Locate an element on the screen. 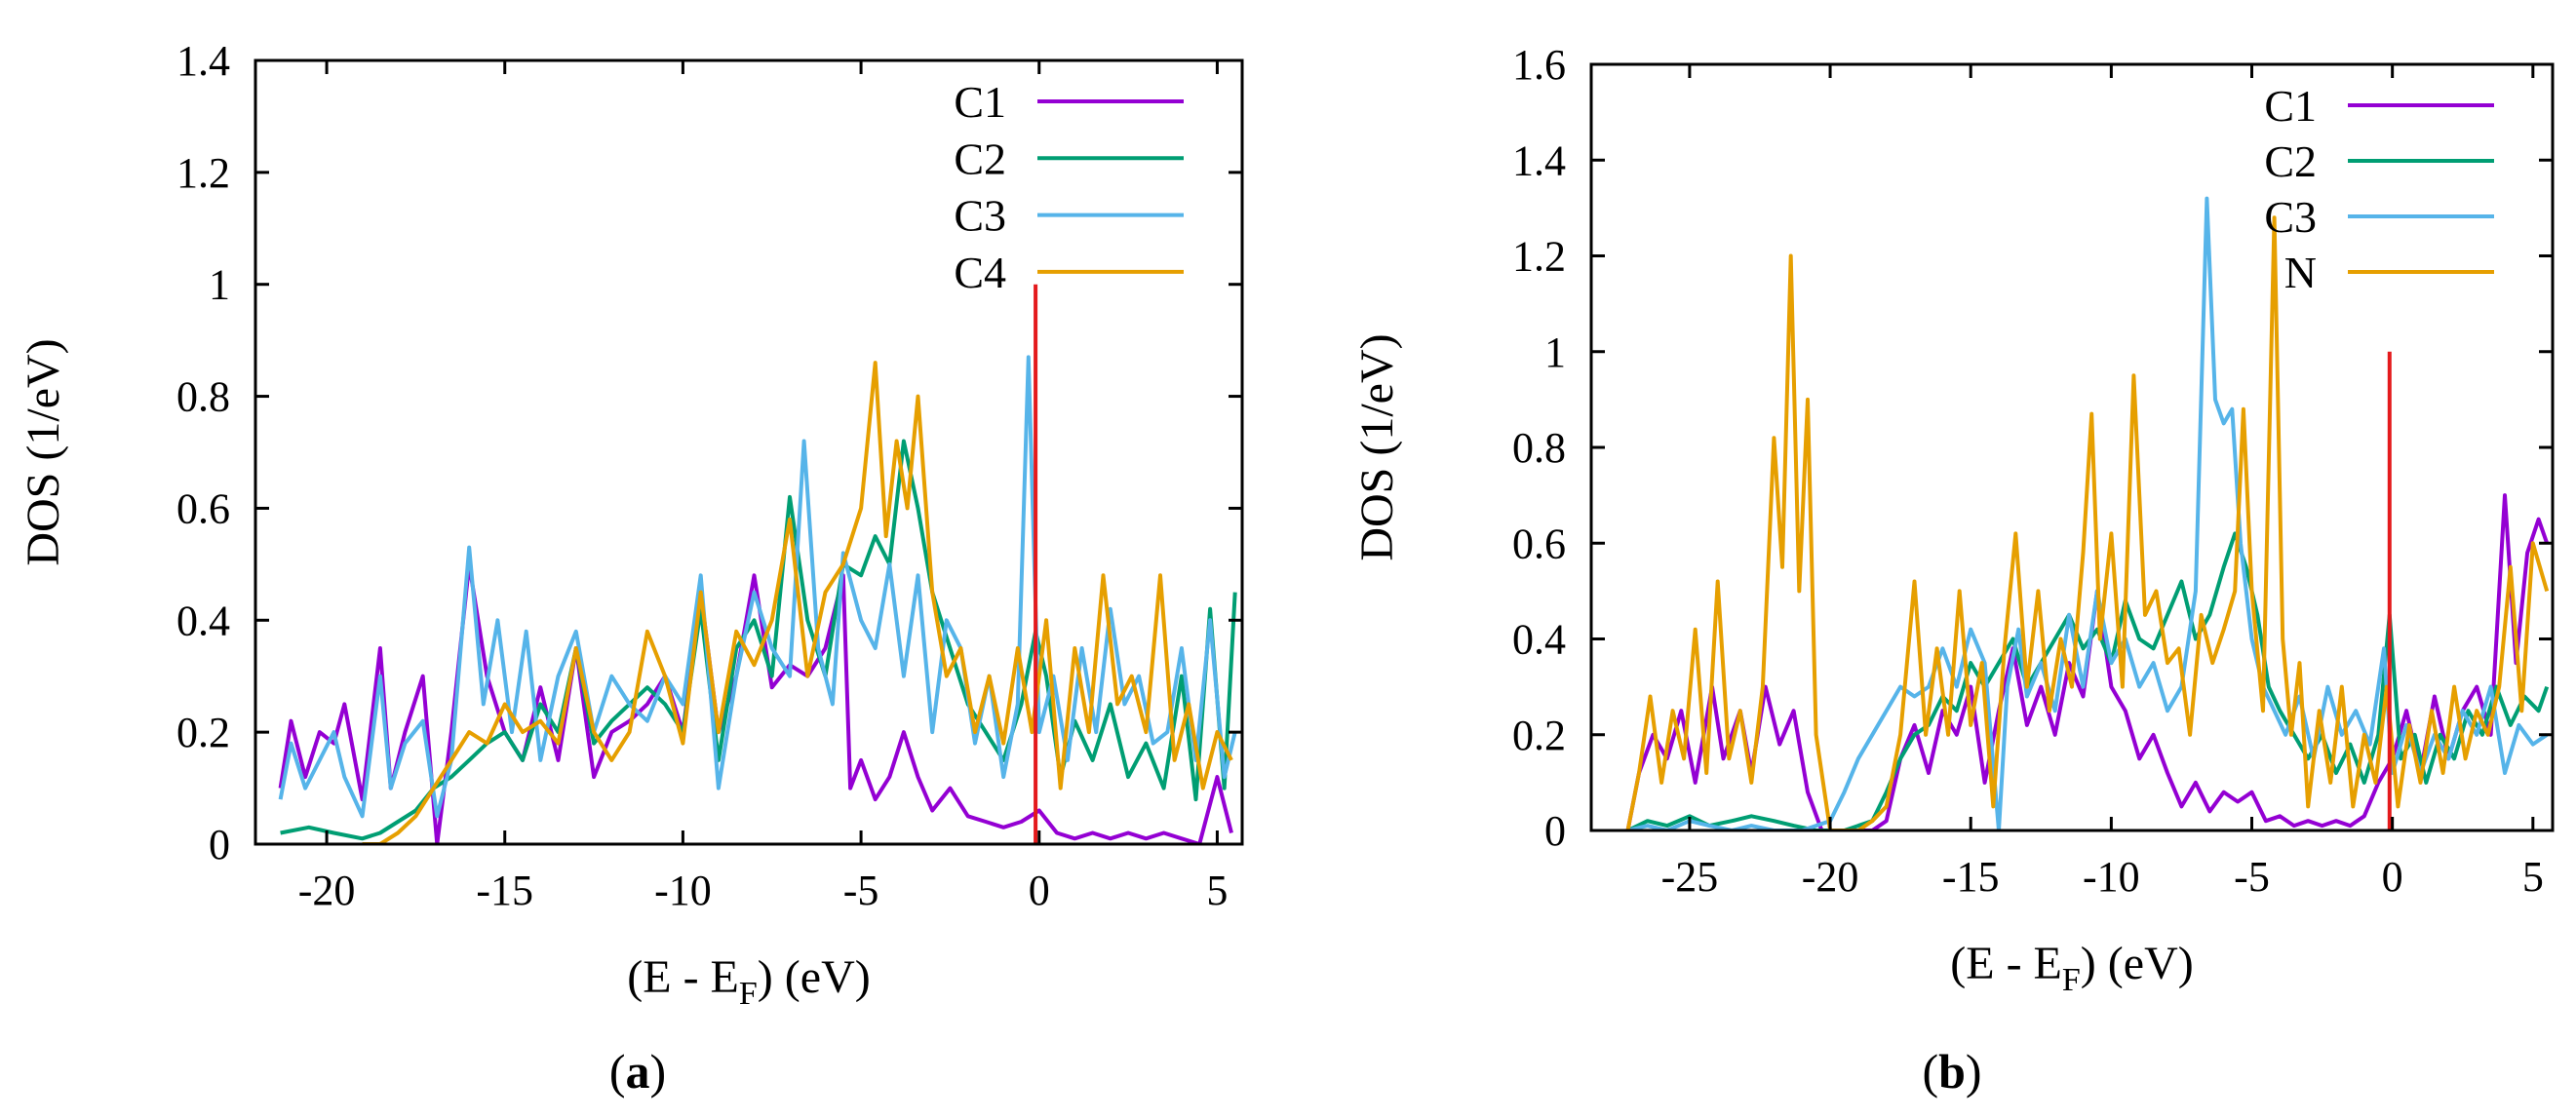 This screenshot has height=1119, width=2576. chart-b-ytick-label: 0 is located at coordinates (1555, 831).